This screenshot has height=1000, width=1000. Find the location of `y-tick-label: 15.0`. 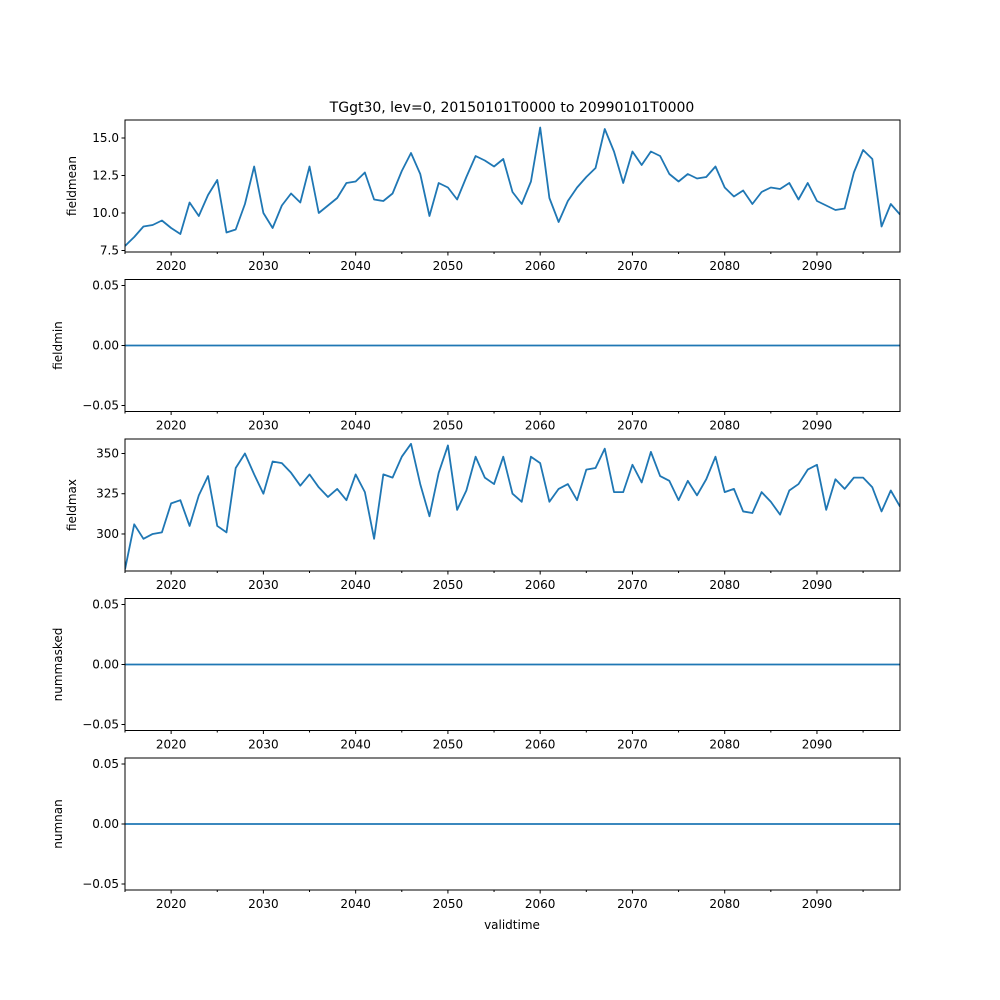

y-tick-label: 15.0 is located at coordinates (105, 138).